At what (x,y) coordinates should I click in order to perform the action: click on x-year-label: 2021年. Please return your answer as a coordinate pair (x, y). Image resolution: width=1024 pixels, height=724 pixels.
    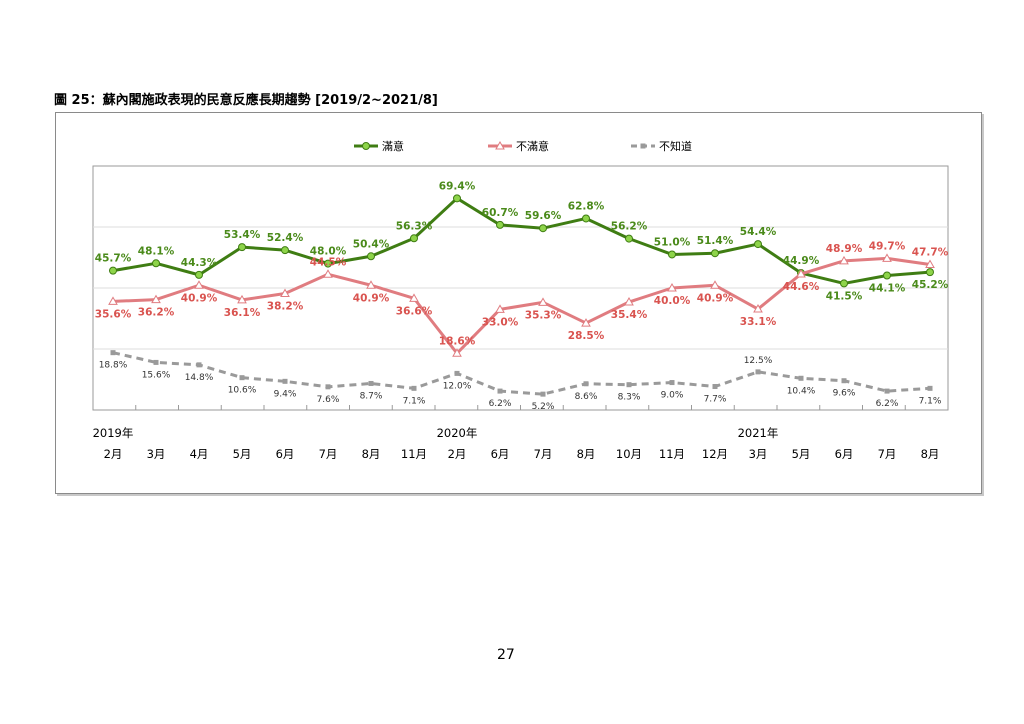
    Looking at the image, I should click on (758, 433).